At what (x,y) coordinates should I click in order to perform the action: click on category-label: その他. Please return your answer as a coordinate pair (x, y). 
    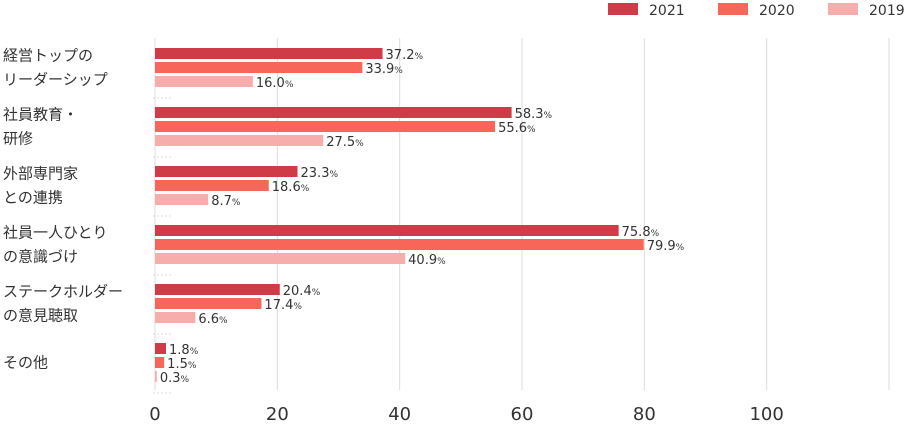
    Looking at the image, I should click on (25, 363).